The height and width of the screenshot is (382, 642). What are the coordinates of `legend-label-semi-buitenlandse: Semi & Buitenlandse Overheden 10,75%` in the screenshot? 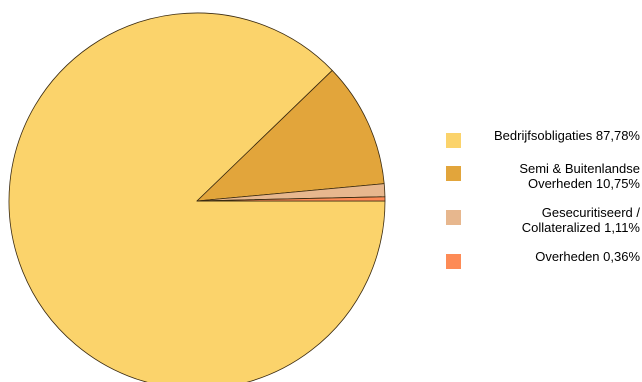 It's located at (559, 176).